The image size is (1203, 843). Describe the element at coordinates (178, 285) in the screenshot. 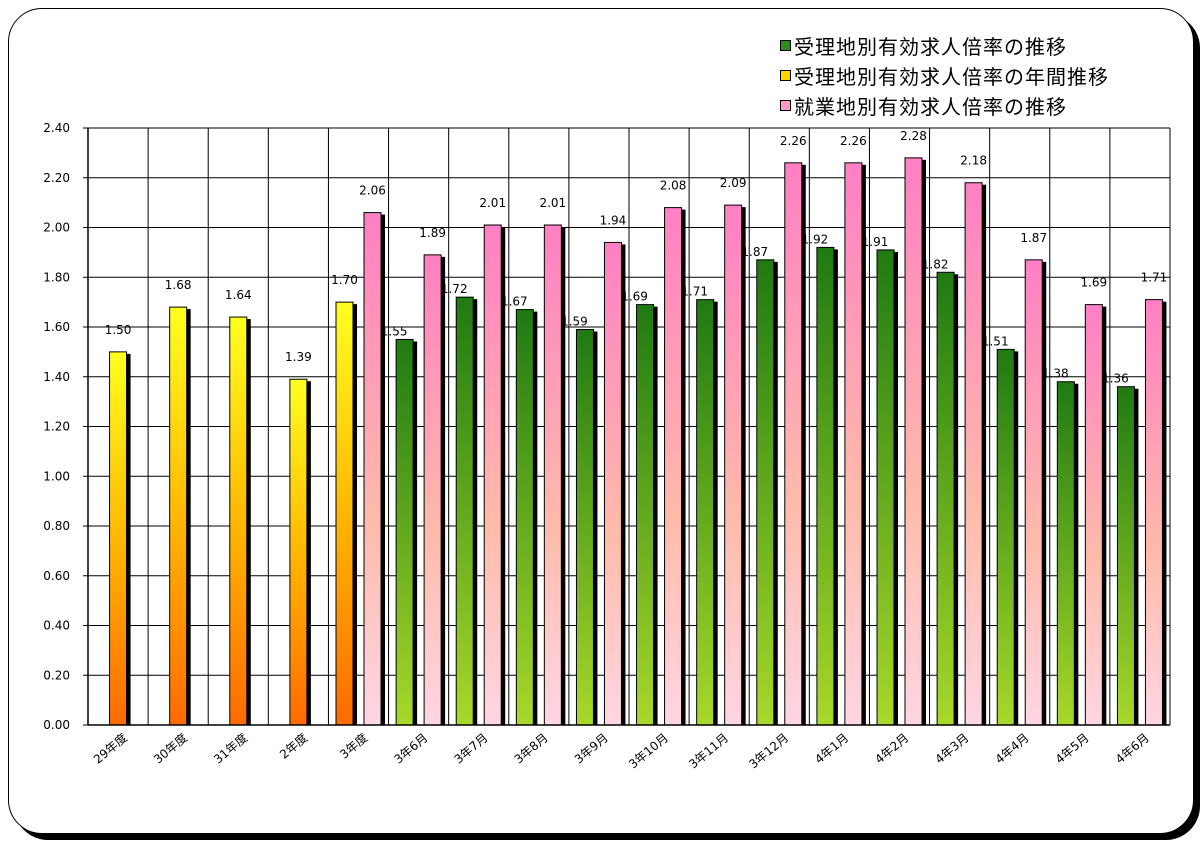

I see `data-label: 1.68` at that location.